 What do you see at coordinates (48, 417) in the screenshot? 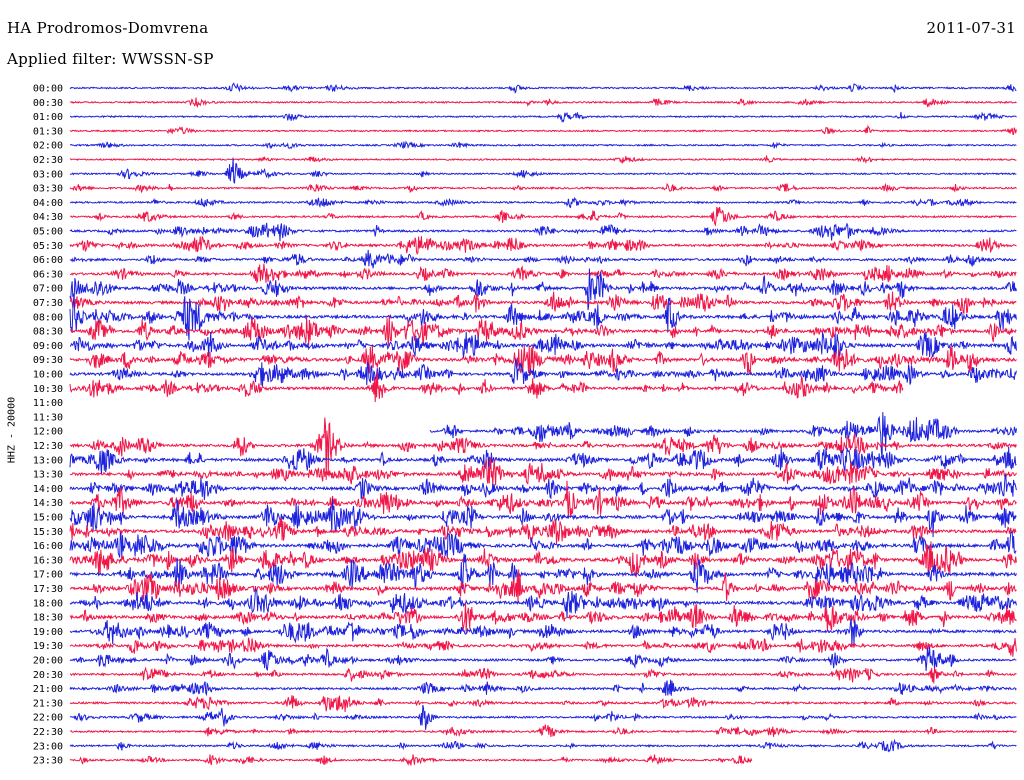
I see `row-time-label: 11:30` at bounding box center [48, 417].